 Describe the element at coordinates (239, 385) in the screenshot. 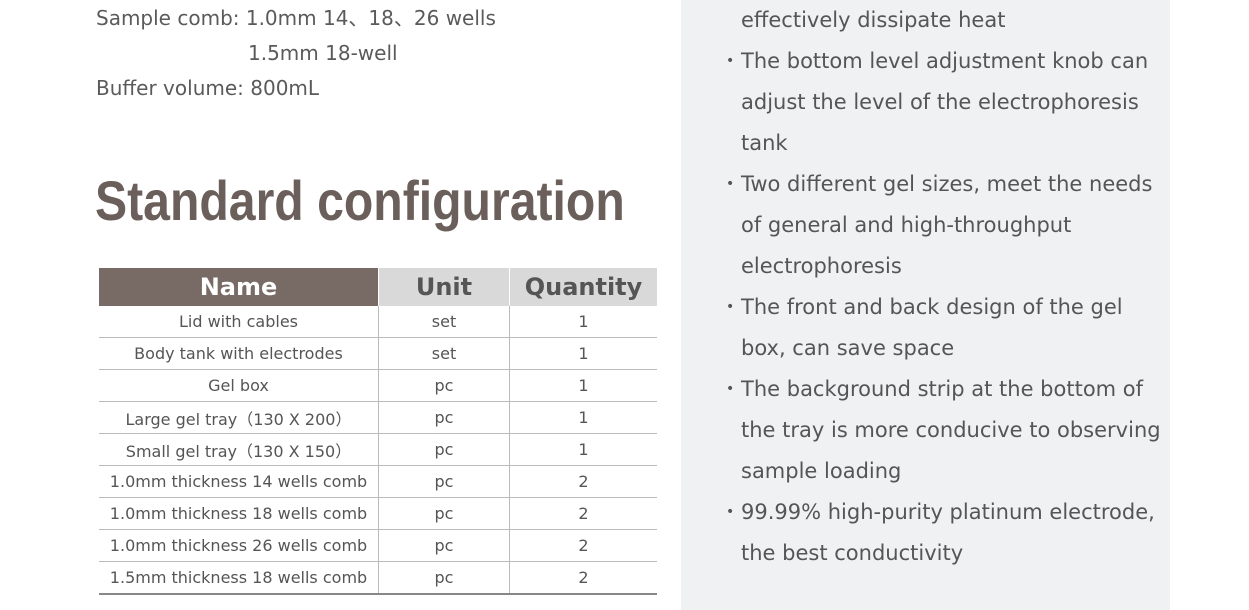

I see `cell-name: Gel box` at that location.